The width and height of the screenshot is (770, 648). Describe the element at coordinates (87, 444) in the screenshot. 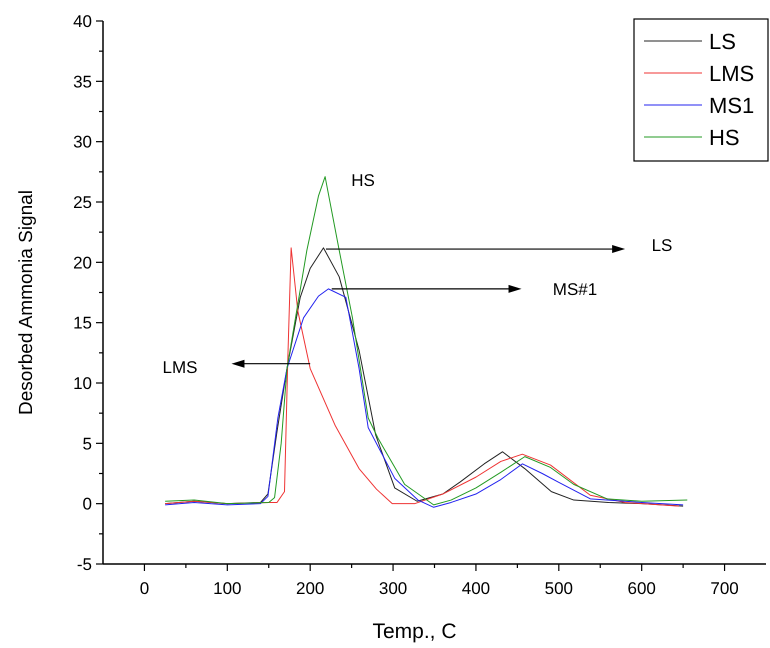

I see `y-tick-label: 5` at that location.